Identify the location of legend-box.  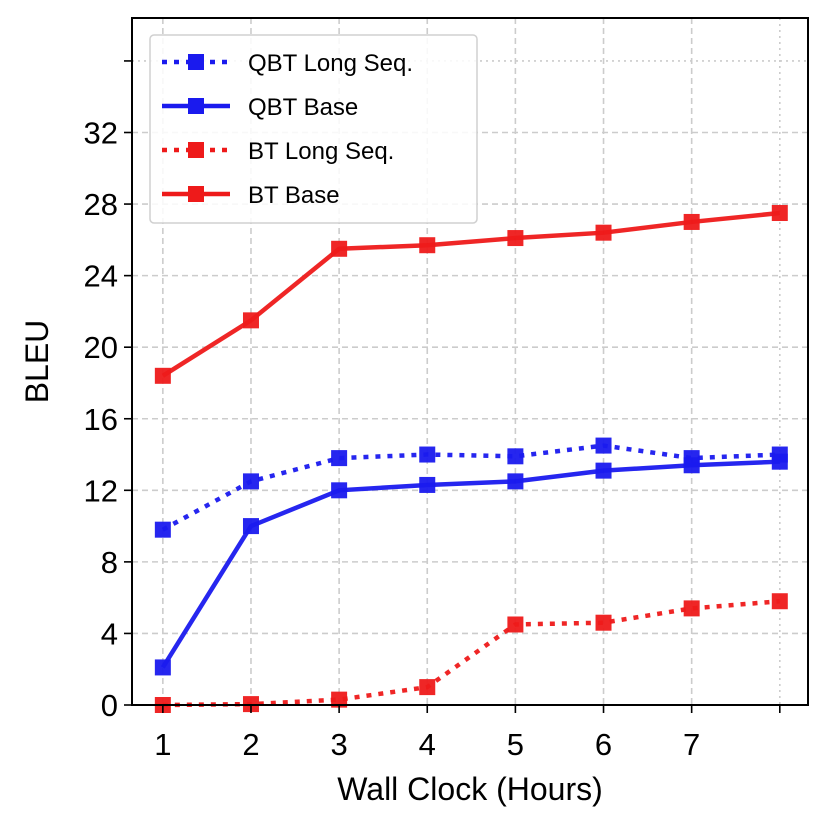
(313, 129).